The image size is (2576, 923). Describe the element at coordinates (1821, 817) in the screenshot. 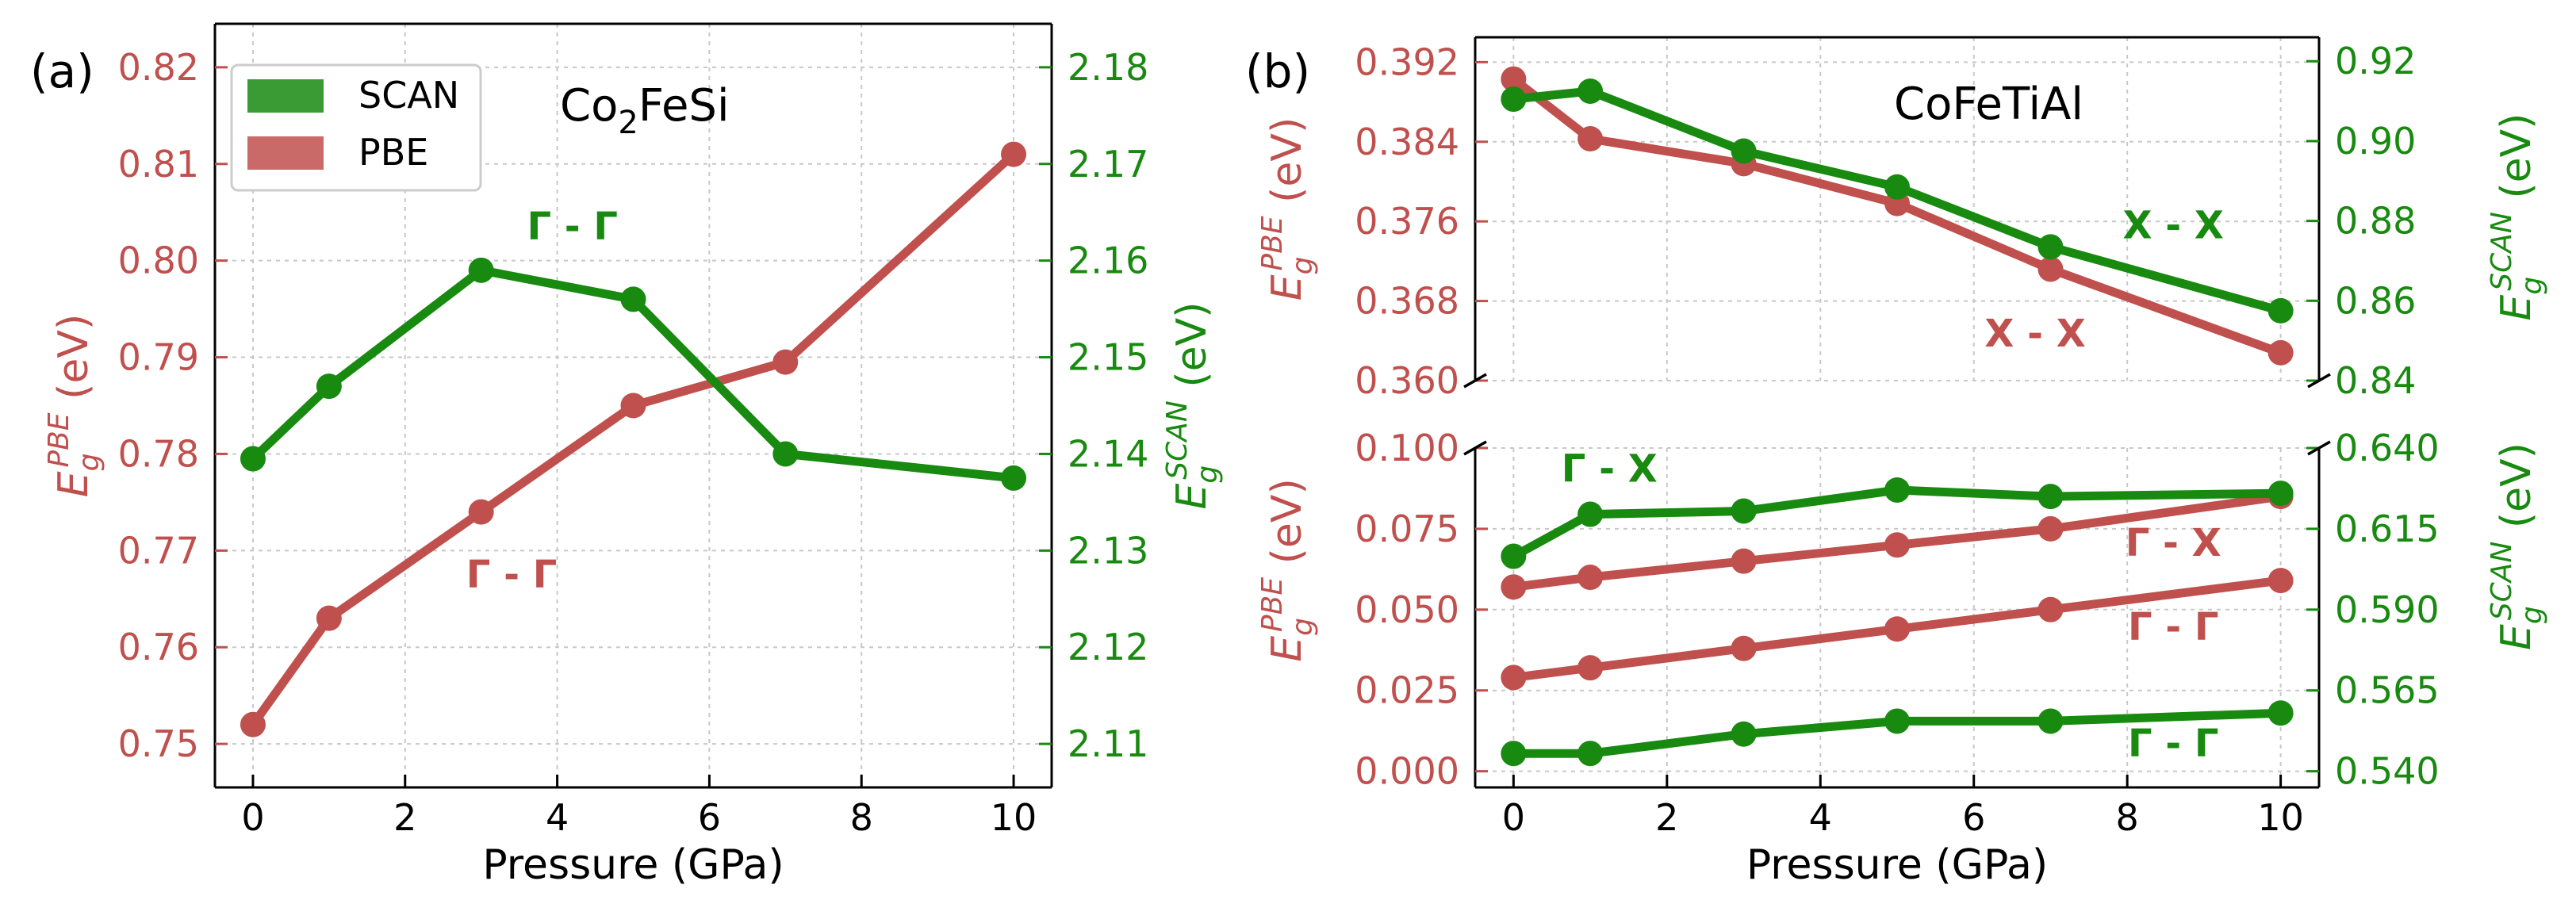

I see `b-xtick-label: 4` at that location.